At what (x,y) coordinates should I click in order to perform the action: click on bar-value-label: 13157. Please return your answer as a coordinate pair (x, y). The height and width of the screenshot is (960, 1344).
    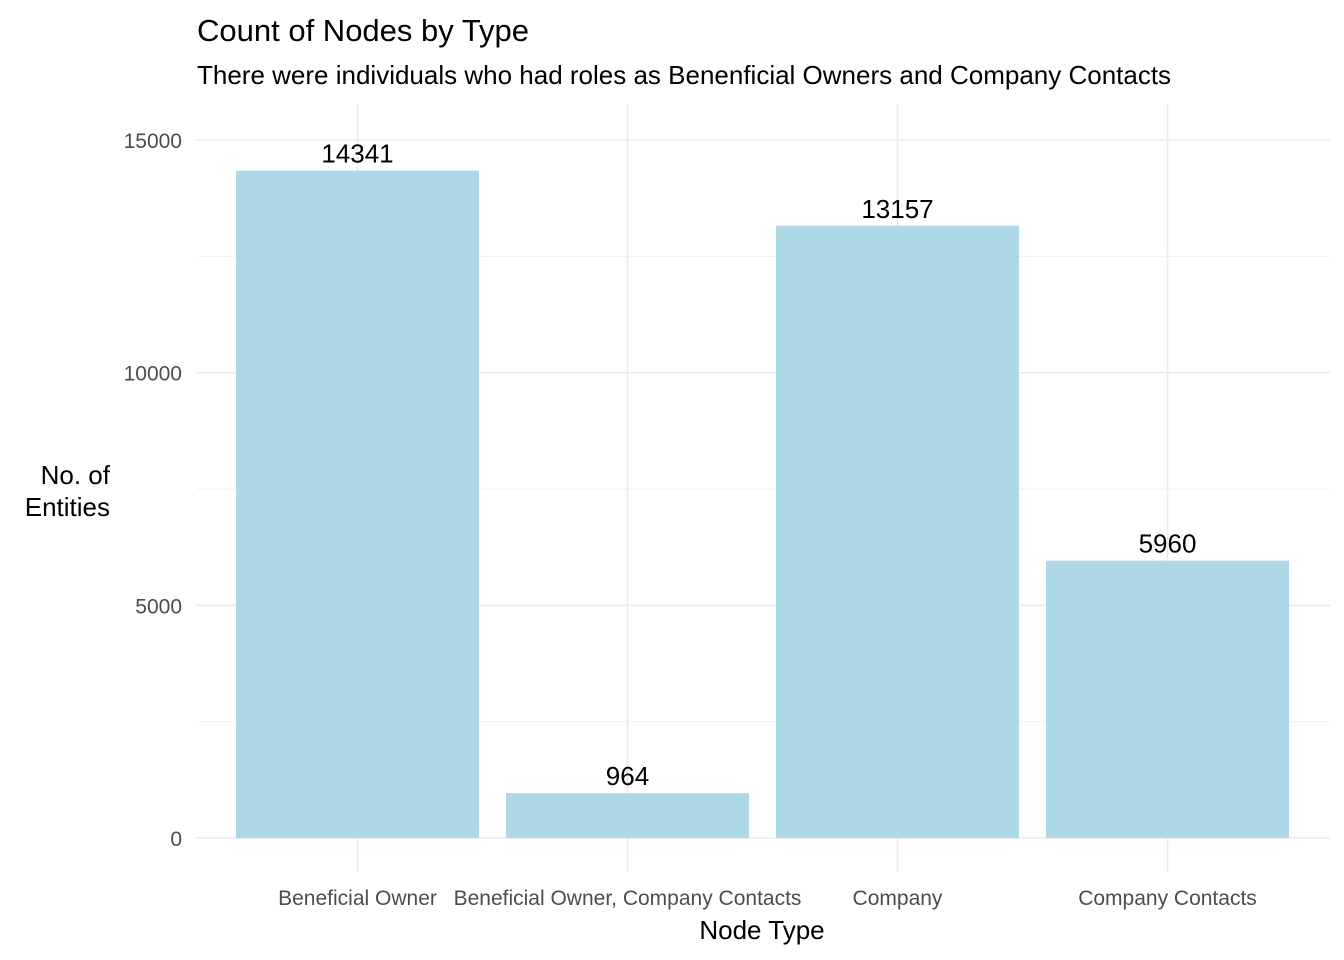
    Looking at the image, I should click on (897, 209).